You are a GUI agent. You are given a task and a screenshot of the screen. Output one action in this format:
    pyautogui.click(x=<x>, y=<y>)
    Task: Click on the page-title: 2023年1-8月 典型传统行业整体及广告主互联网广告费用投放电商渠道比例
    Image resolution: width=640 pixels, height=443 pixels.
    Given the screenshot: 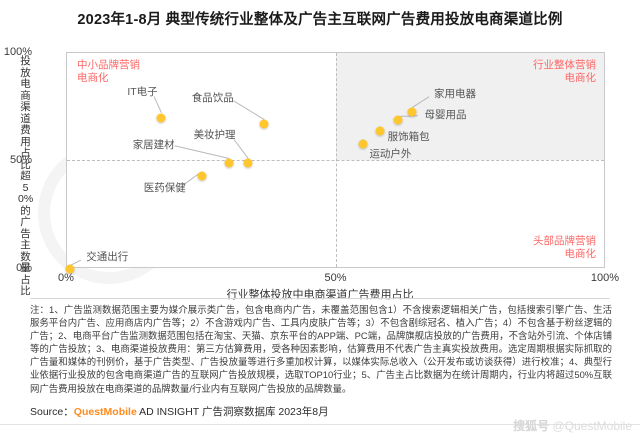 What is the action you would take?
    pyautogui.click(x=320, y=20)
    